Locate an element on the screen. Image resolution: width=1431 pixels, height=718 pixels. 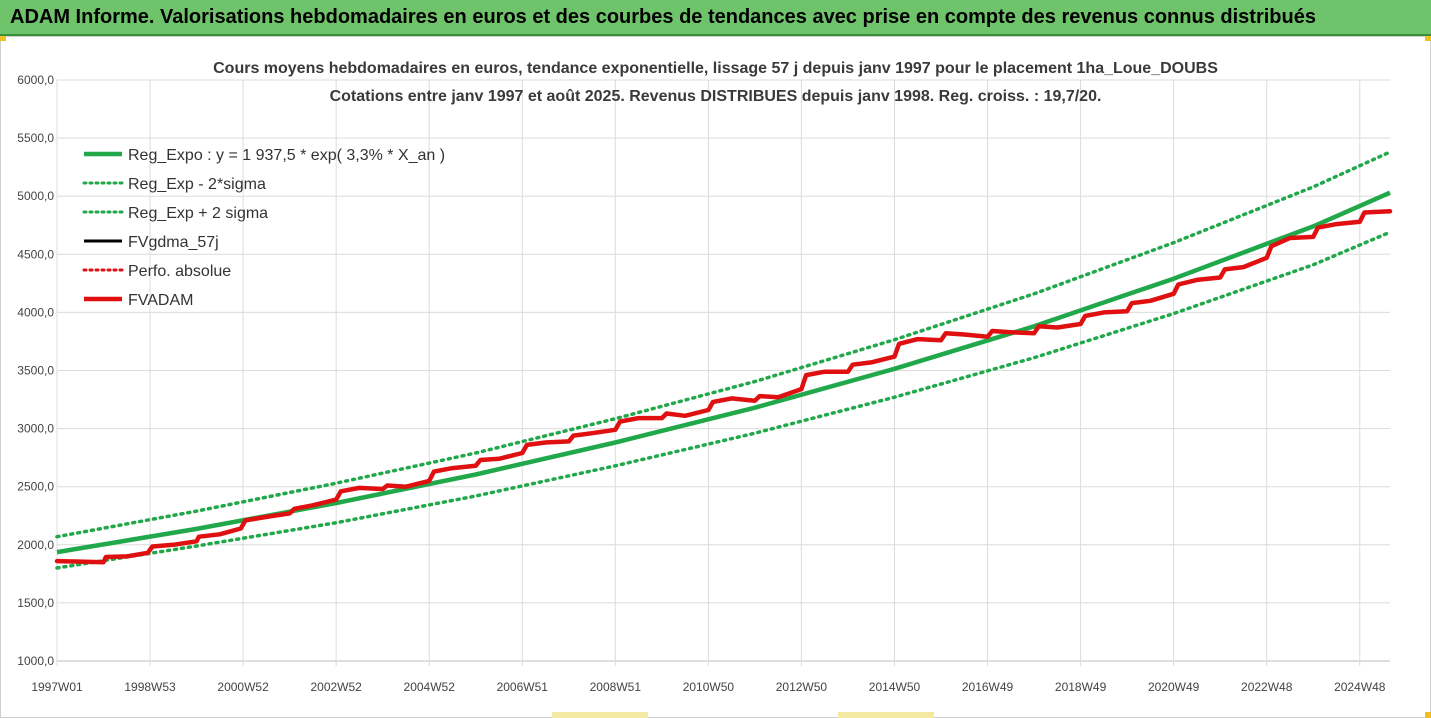
y-tick-label: 2000,0 is located at coordinates (35, 545).